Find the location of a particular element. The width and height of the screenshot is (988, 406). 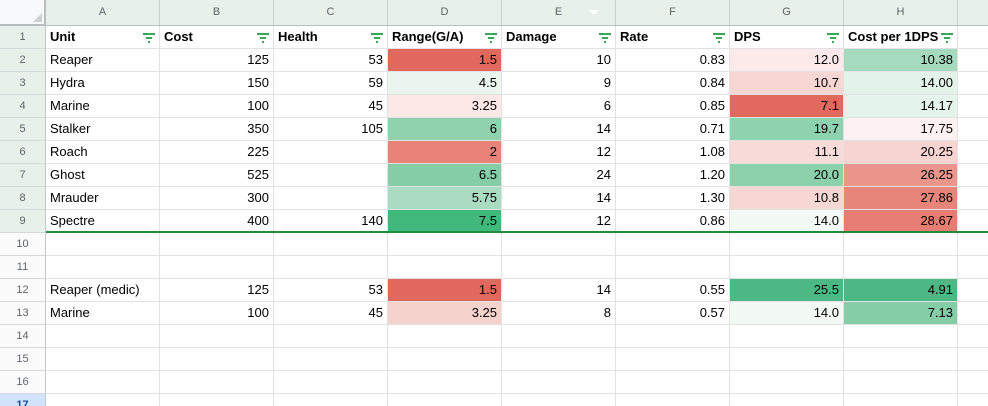

cell-H12: 4.91 is located at coordinates (901, 290).